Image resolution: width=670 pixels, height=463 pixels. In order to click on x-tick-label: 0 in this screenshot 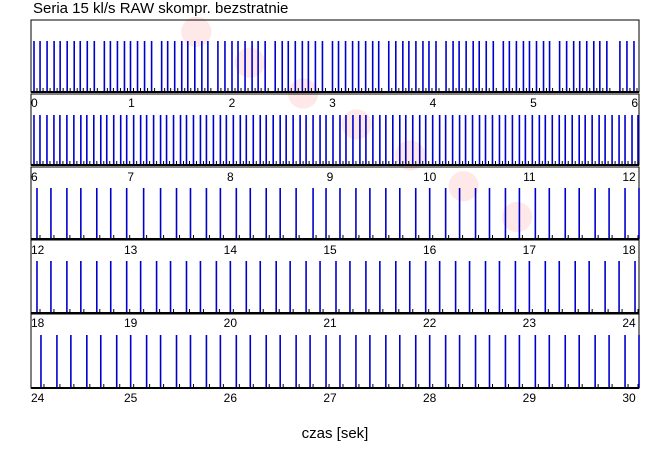, I will do `click(34, 103)`.